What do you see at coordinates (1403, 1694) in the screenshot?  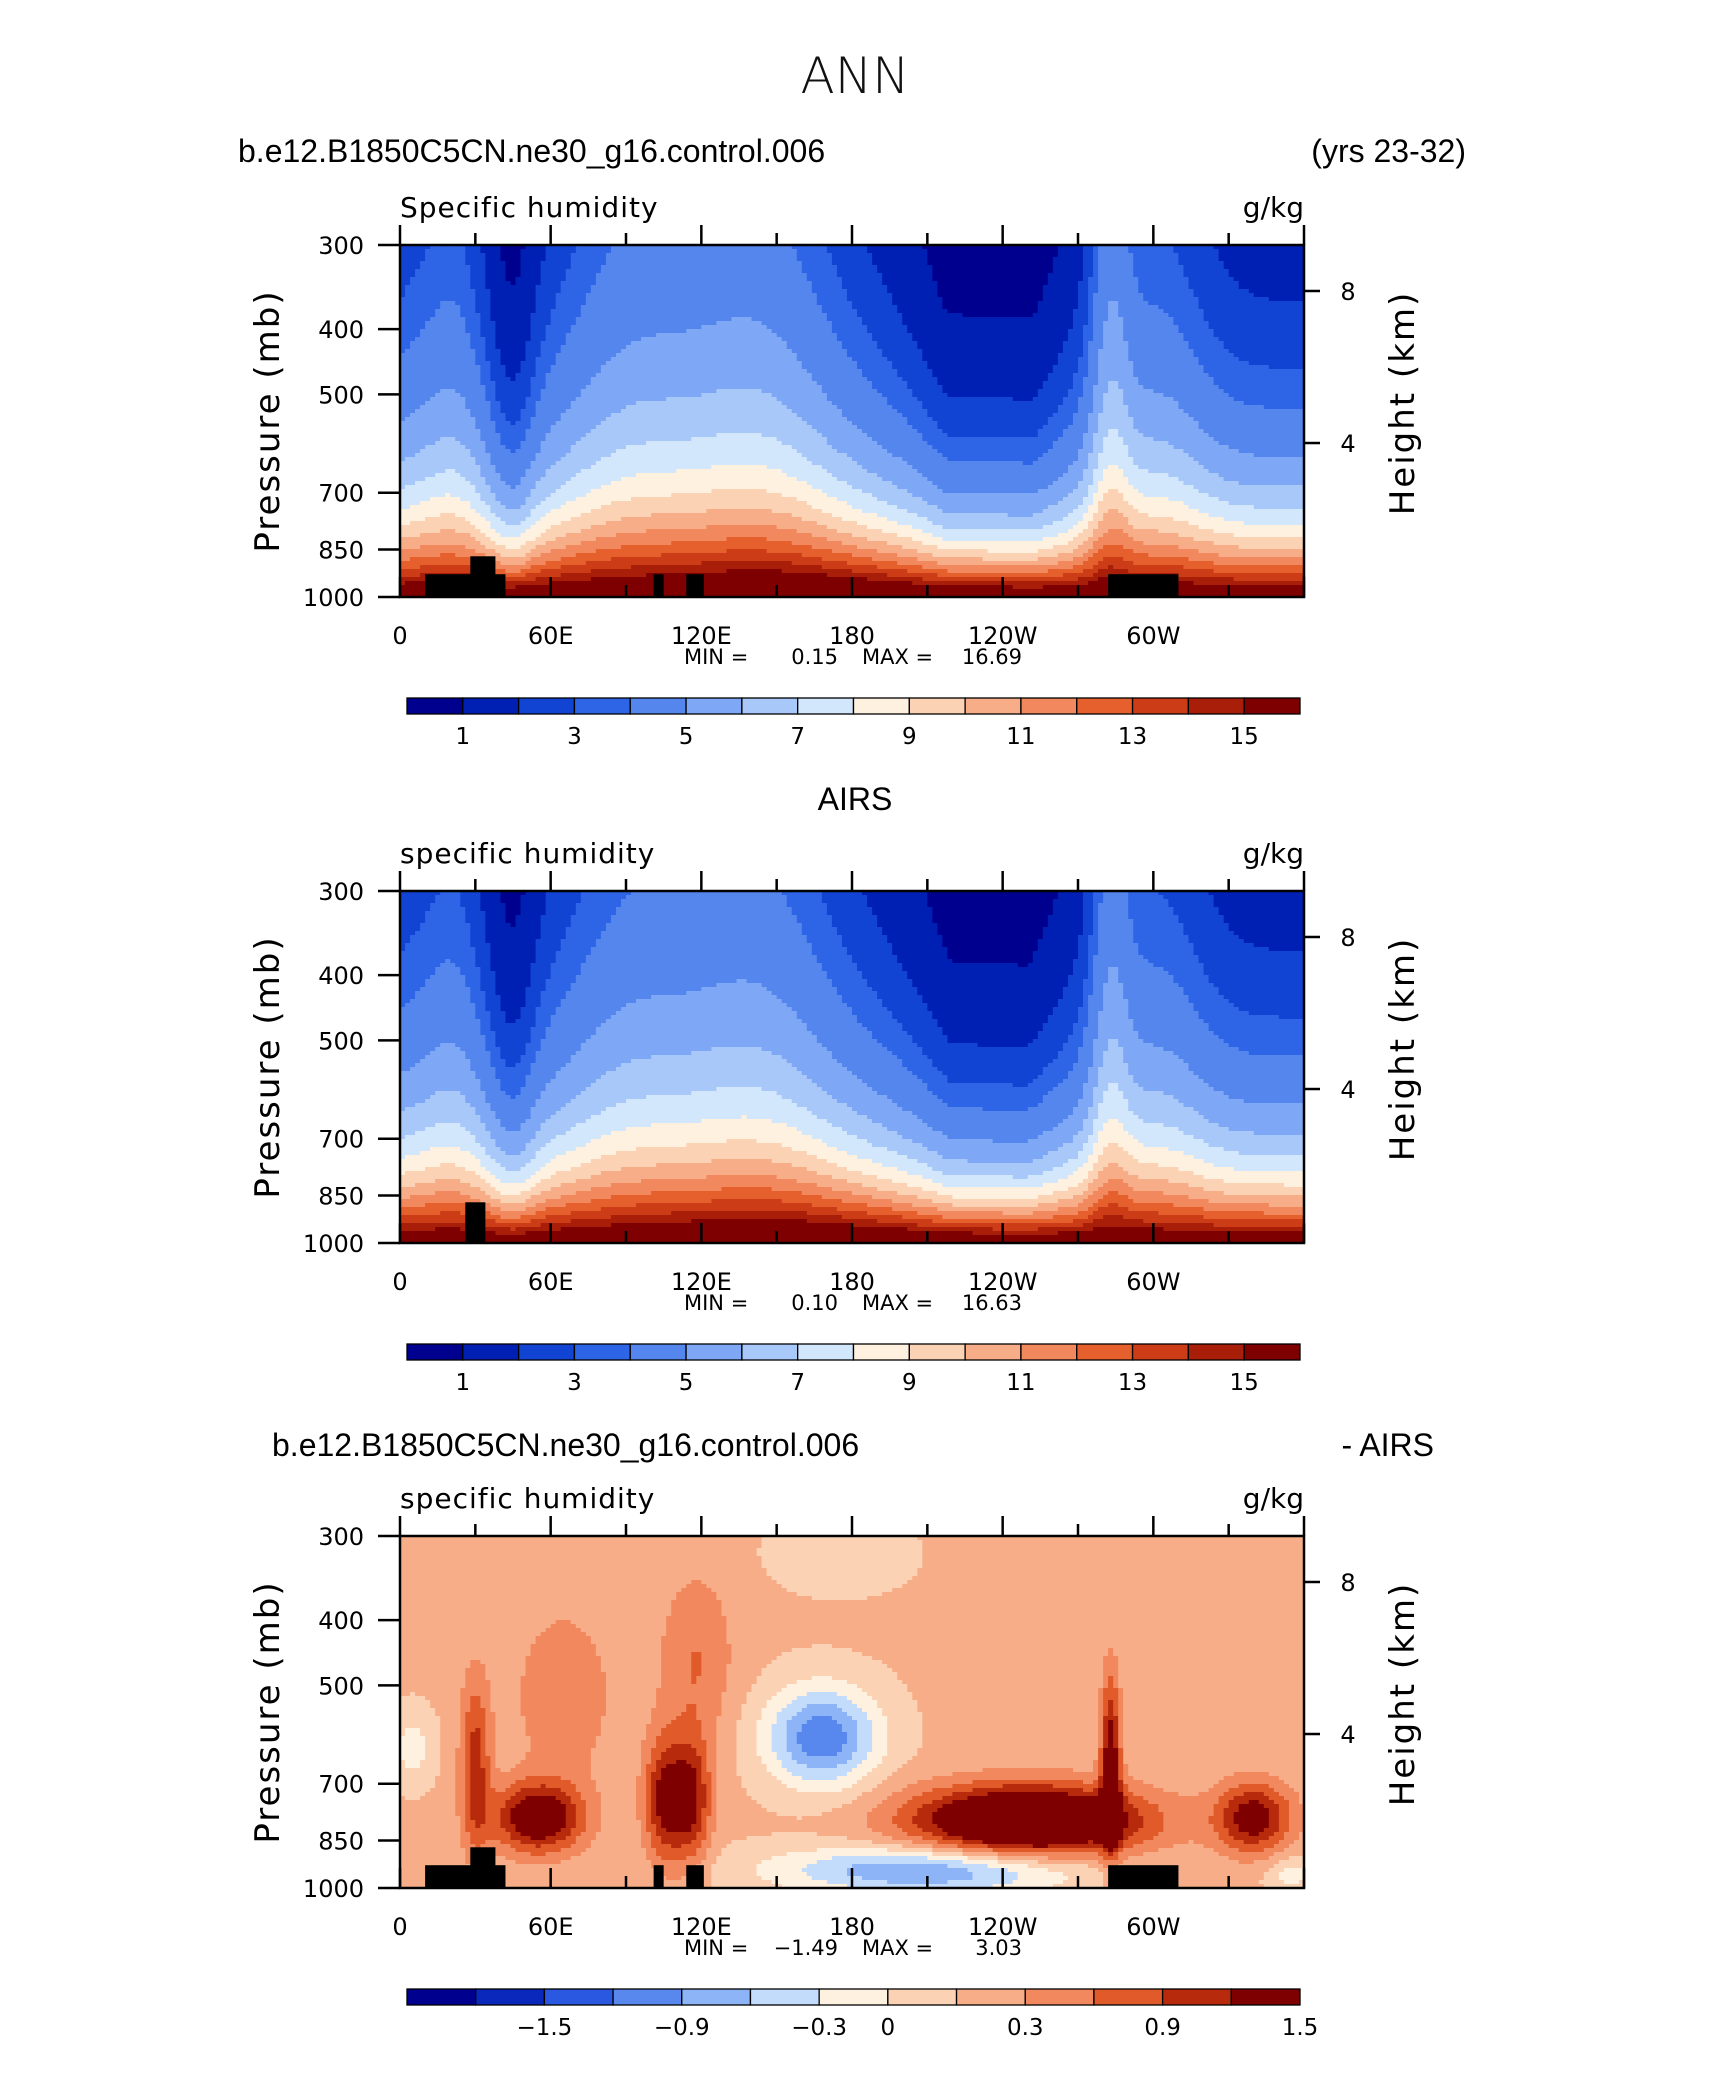 I see `right-axis-title: Height (km)` at bounding box center [1403, 1694].